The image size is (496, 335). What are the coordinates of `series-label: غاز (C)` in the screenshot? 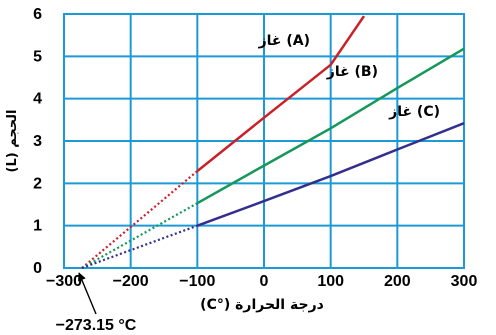 It's located at (414, 112).